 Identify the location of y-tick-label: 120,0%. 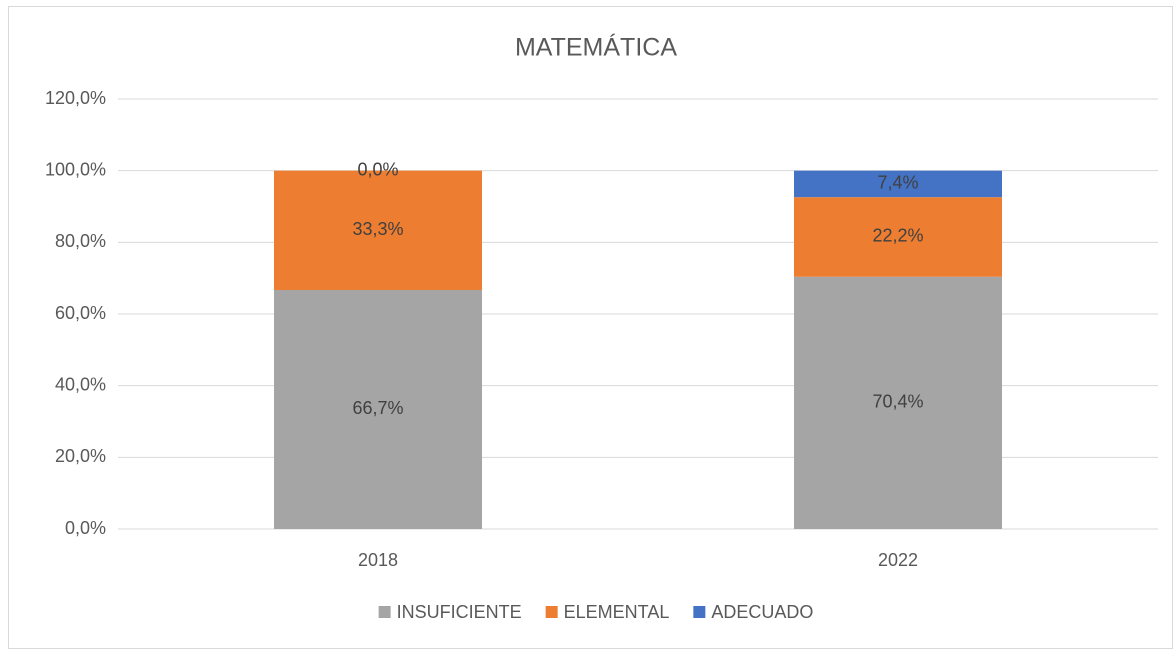
(75, 98).